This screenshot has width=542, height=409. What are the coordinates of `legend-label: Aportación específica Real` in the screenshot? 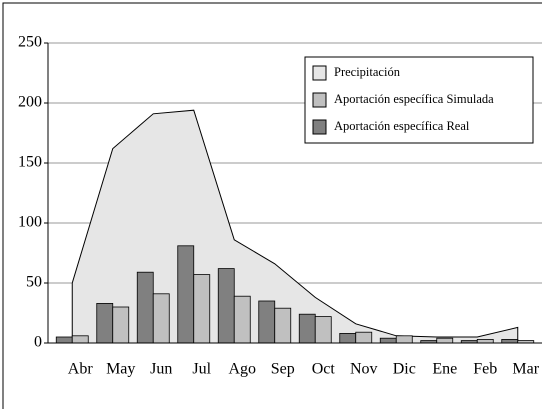 It's located at (402, 126).